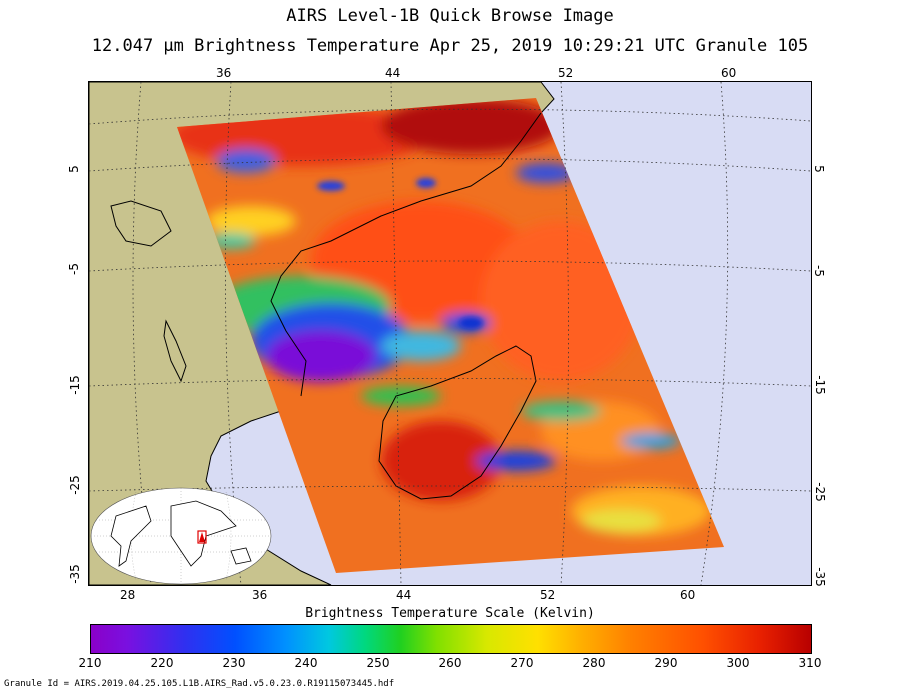 Image resolution: width=900 pixels, height=695 pixels. I want to click on colorbar-tick: 270, so click(522, 663).